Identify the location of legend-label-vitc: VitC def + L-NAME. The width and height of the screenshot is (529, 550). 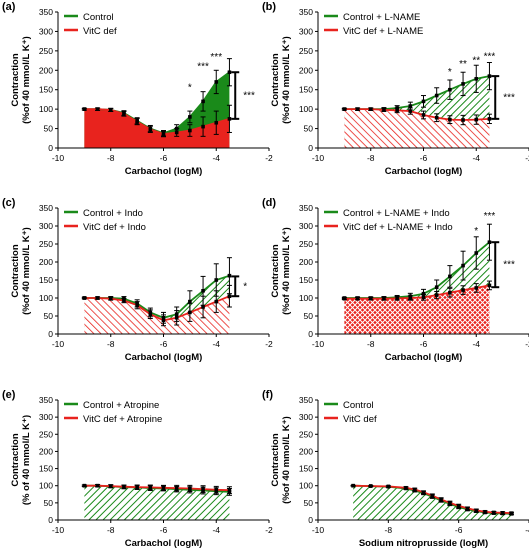
(383, 31).